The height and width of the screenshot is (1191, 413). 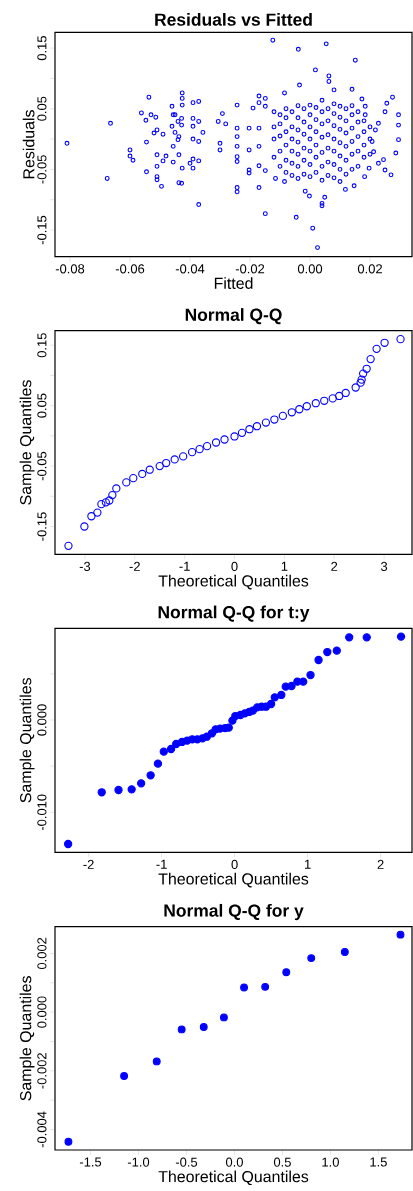 What do you see at coordinates (70, 269) in the screenshot?
I see `x-tick-label: -0.08` at bounding box center [70, 269].